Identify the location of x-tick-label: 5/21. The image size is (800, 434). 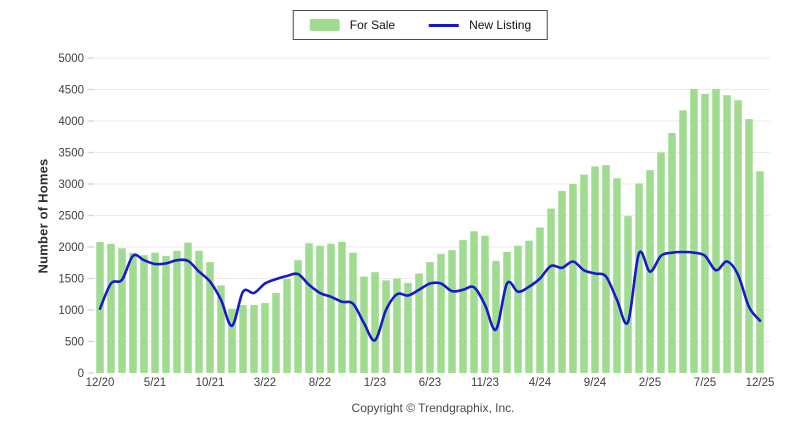
(155, 383).